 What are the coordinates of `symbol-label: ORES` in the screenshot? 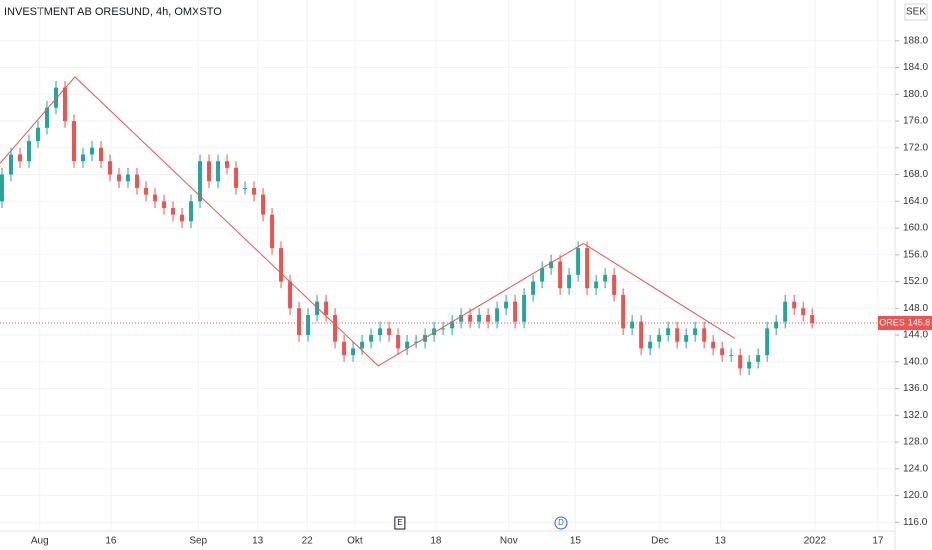 It's located at (892, 322).